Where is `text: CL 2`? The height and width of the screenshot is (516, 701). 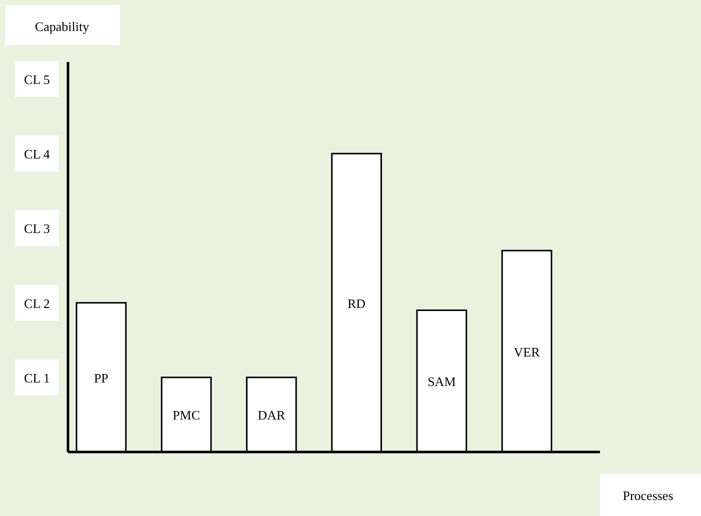
text: CL 2 is located at coordinates (37, 303).